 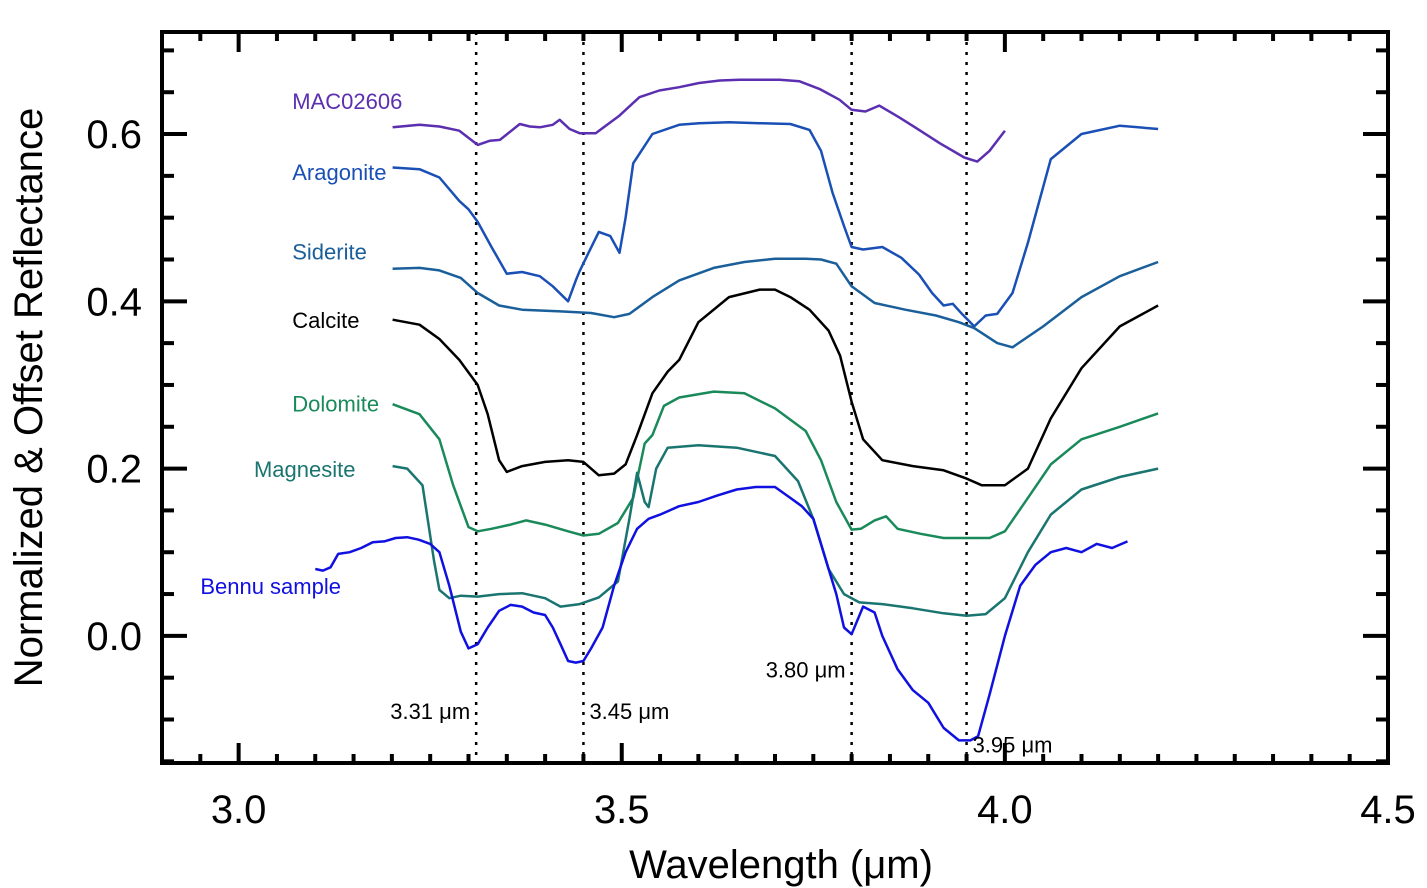 What do you see at coordinates (622, 810) in the screenshot?
I see `x-tick-label: 3.5` at bounding box center [622, 810].